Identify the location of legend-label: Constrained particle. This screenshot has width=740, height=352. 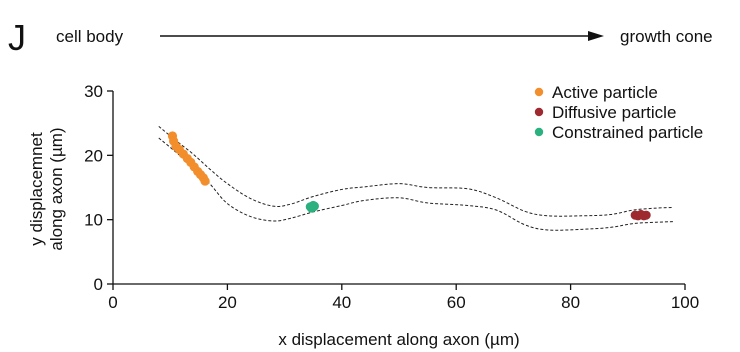
(627, 132).